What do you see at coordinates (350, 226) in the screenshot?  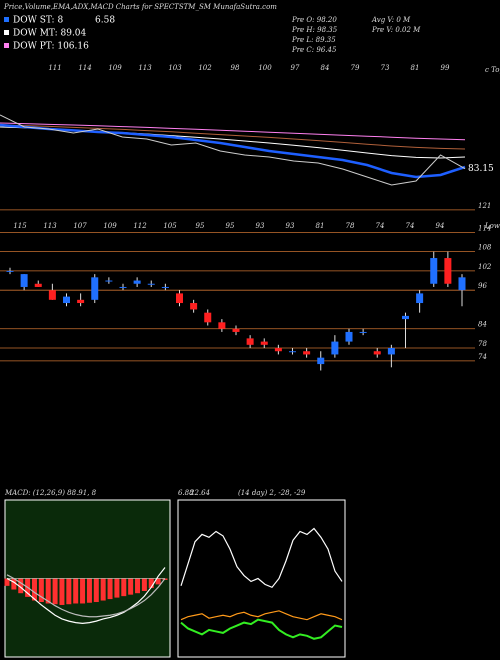 I see `top-label: 78` at bounding box center [350, 226].